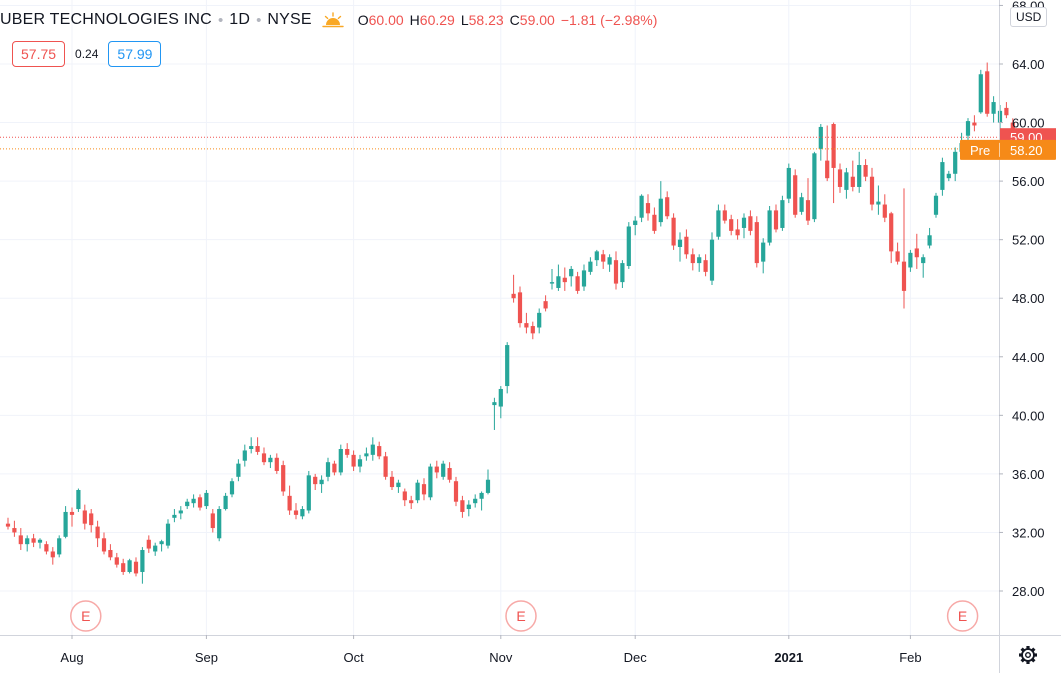 This screenshot has width=1061, height=673. Describe the element at coordinates (1028, 655) in the screenshot. I see `gear-icon` at that location.